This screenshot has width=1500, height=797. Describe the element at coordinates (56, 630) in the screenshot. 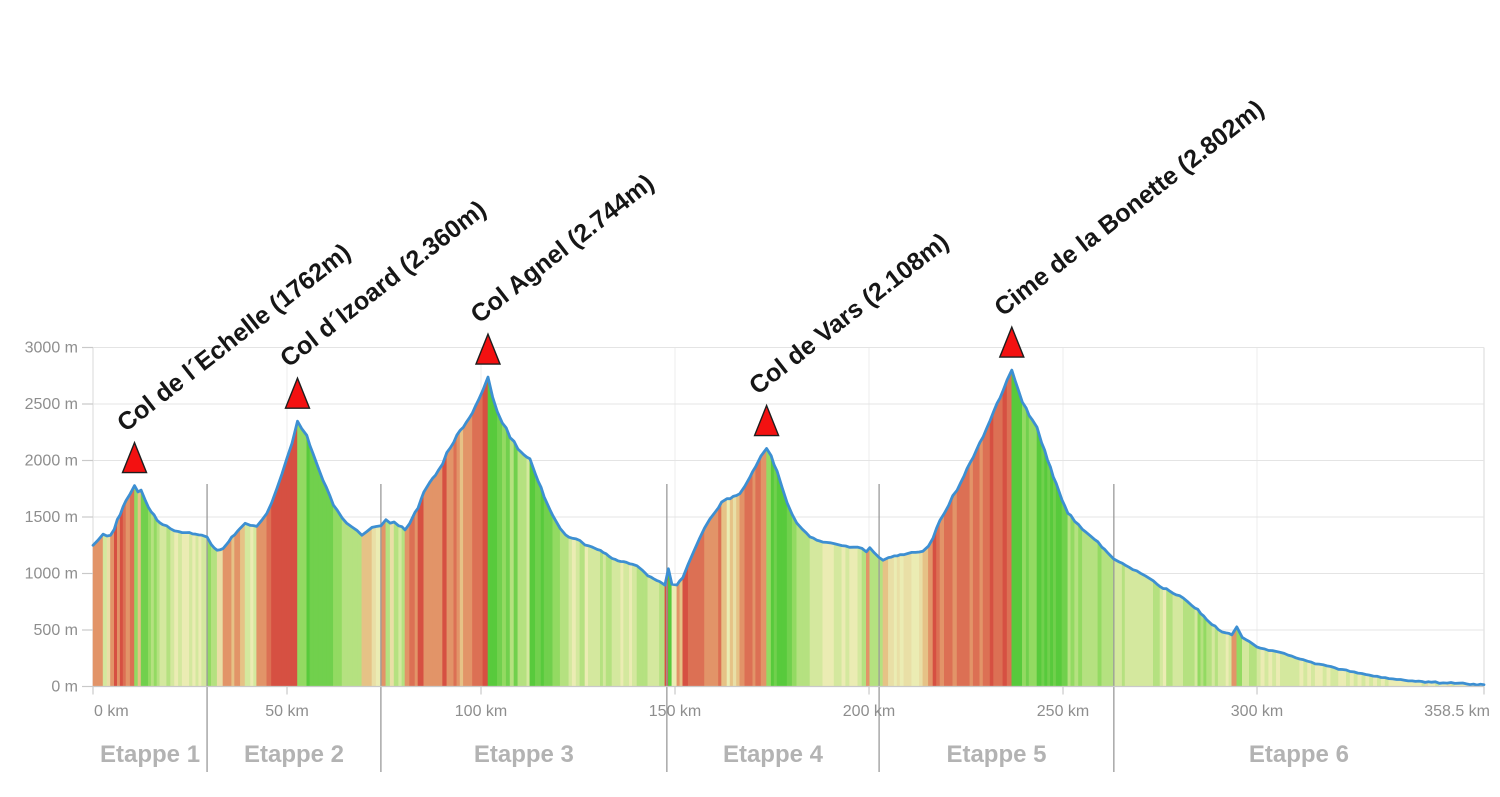

I see `y-tick-label: 500 m` at that location.